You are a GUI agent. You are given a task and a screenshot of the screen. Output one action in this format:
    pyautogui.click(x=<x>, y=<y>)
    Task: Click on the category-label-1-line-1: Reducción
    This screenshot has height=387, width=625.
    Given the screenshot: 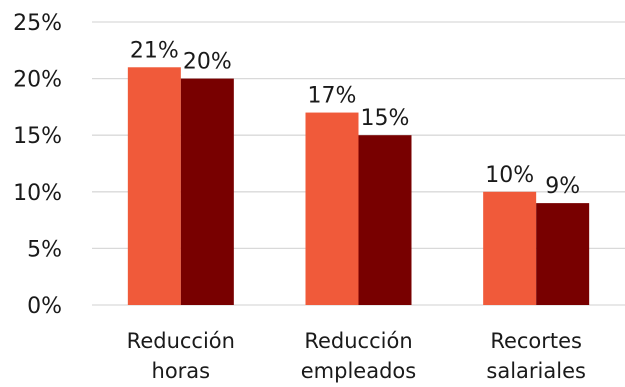 What is the action you would take?
    pyautogui.click(x=181, y=341)
    